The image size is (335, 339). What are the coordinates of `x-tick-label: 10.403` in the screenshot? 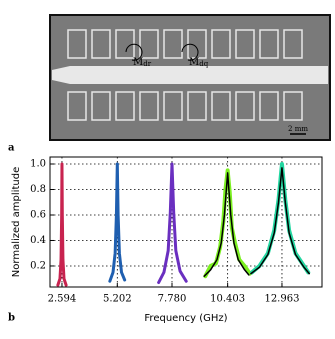 It's located at (227, 299).